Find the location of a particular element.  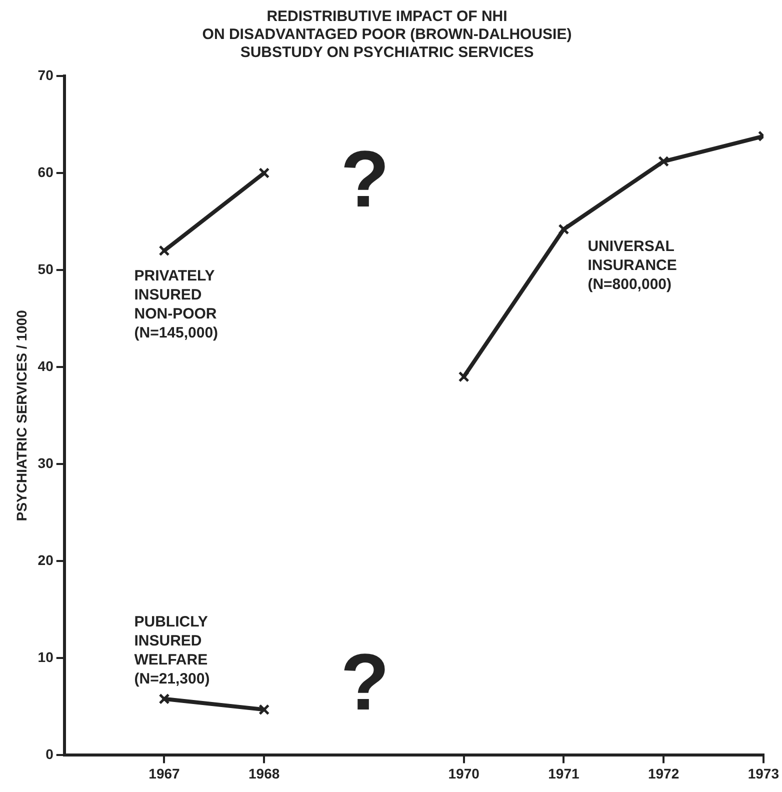

x-tick-label: 1971 is located at coordinates (564, 773).